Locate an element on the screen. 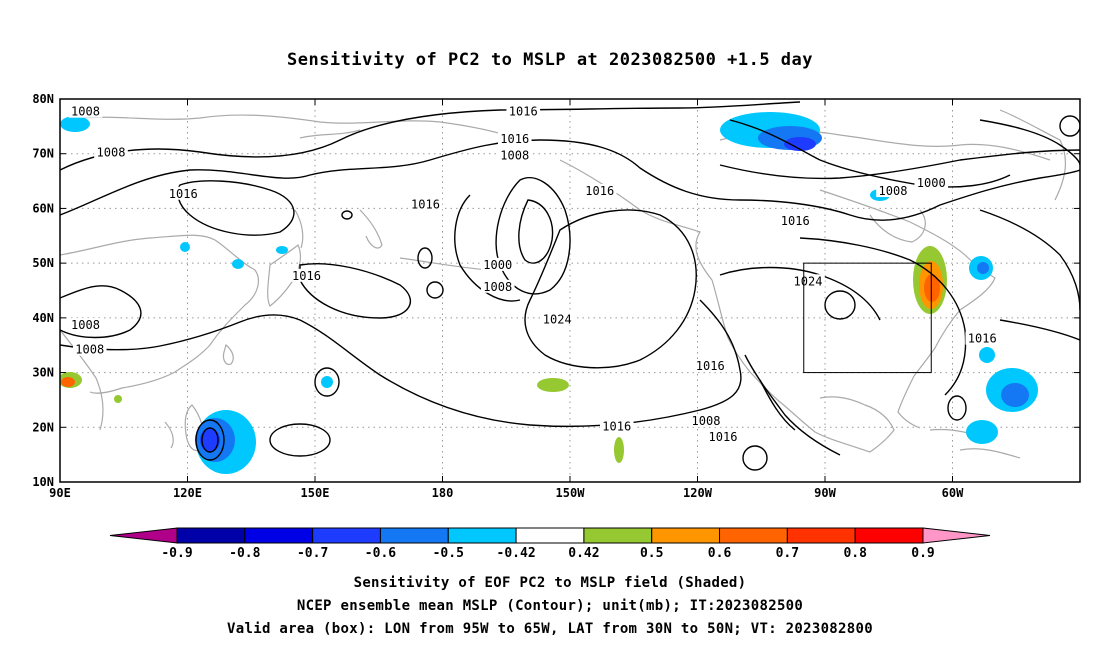 This screenshot has height=650, width=1100. lon-label: 90W is located at coordinates (825, 493).